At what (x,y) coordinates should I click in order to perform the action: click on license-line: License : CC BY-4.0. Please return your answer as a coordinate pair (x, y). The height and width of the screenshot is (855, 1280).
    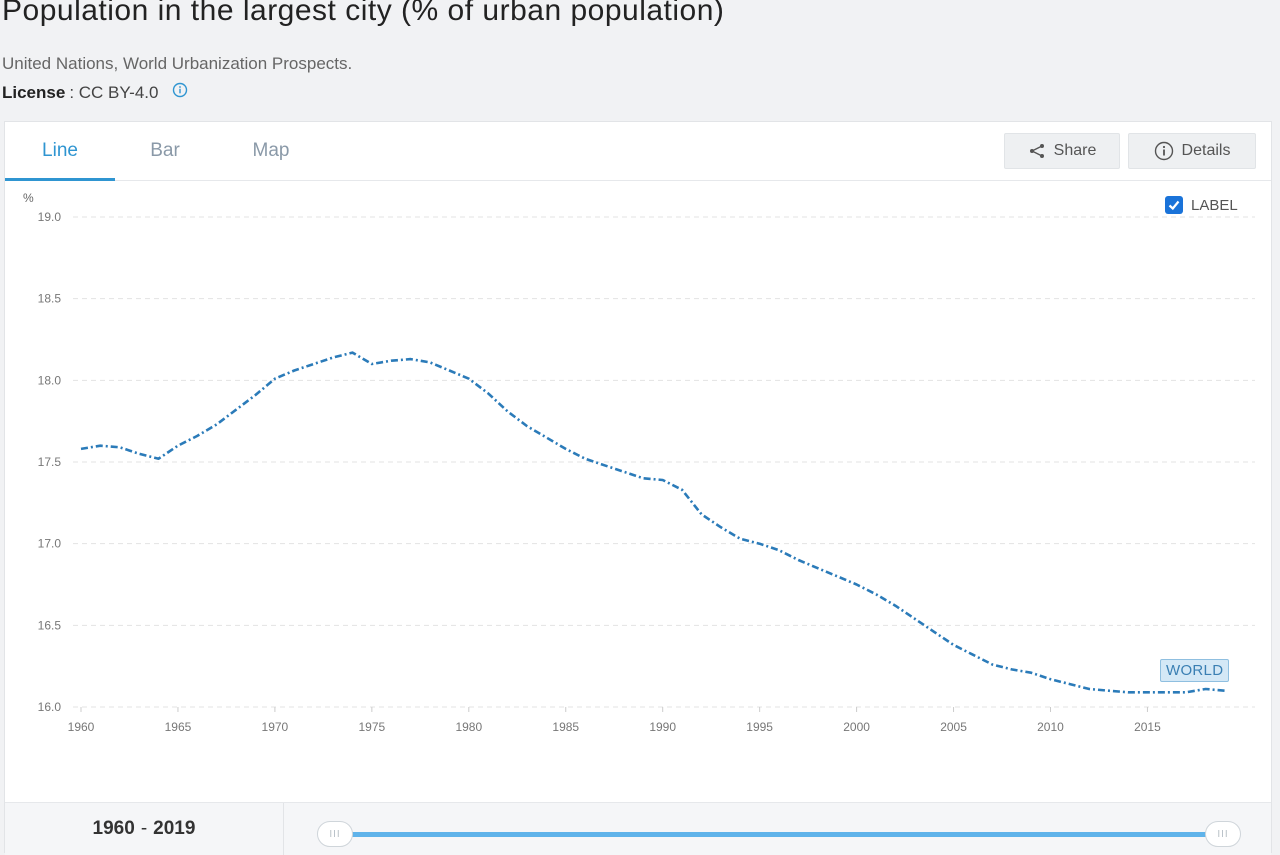
    Looking at the image, I should click on (95, 92).